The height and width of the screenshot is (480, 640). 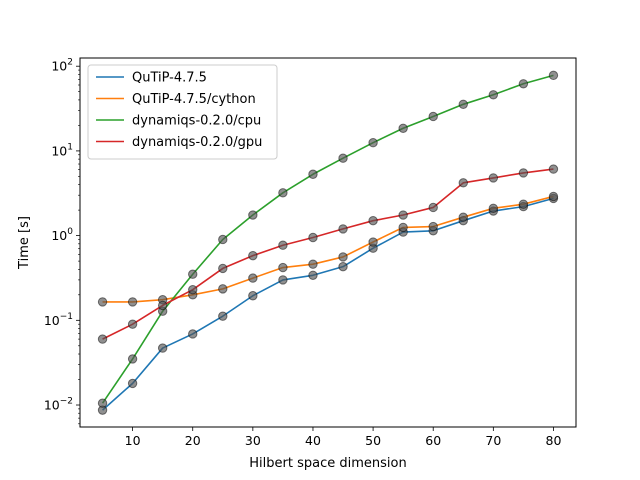 What do you see at coordinates (554, 440) in the screenshot?
I see `x-tick-label: 80` at bounding box center [554, 440].